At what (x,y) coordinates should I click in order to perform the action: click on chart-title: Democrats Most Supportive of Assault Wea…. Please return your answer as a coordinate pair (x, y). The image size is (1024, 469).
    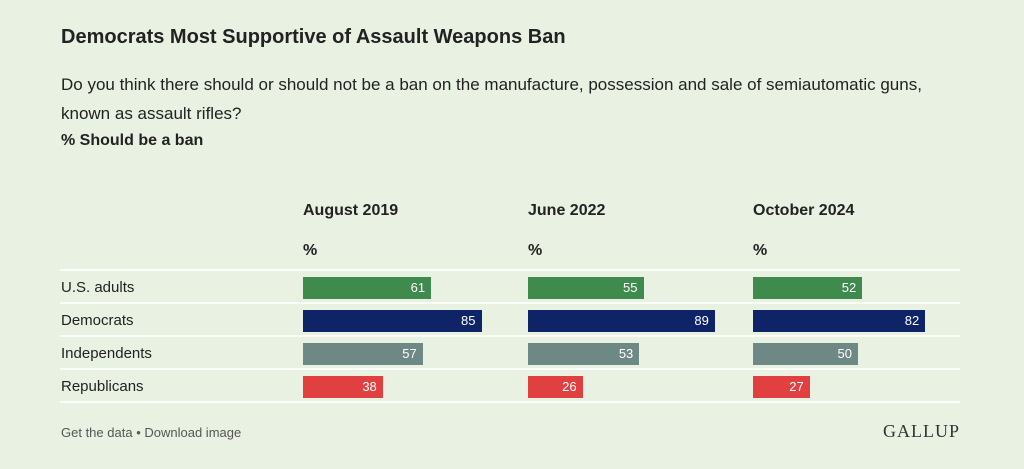
    Looking at the image, I should click on (313, 37).